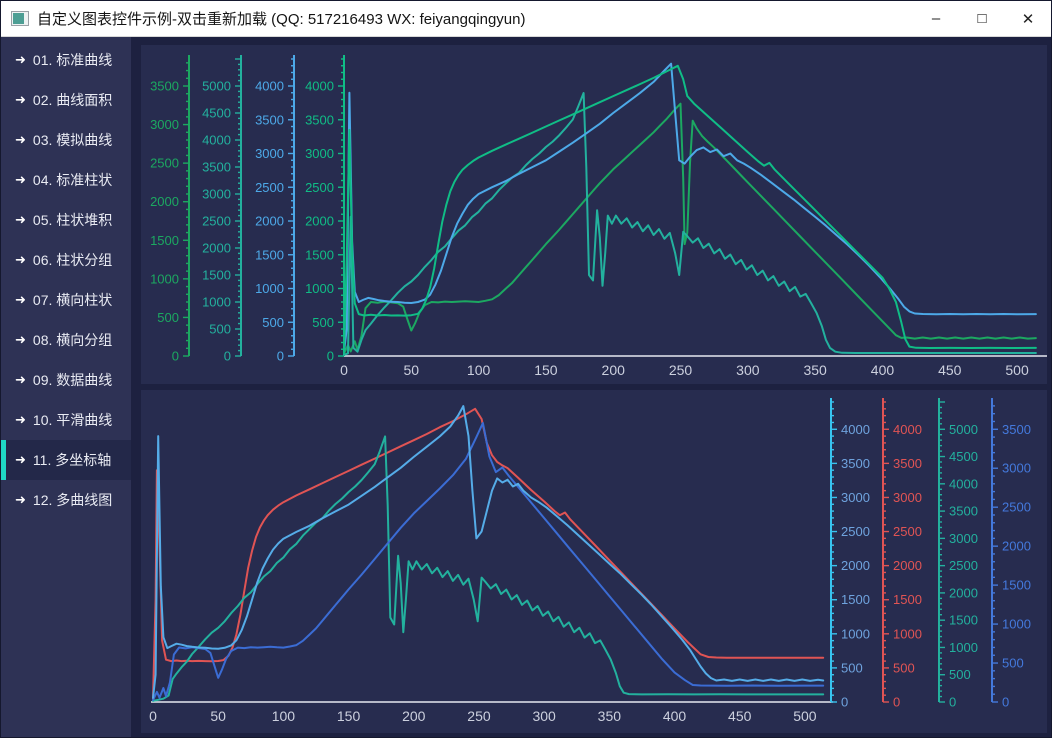 This screenshot has height=738, width=1052. Describe the element at coordinates (414, 716) in the screenshot. I see `x-tick-label: 200` at that location.